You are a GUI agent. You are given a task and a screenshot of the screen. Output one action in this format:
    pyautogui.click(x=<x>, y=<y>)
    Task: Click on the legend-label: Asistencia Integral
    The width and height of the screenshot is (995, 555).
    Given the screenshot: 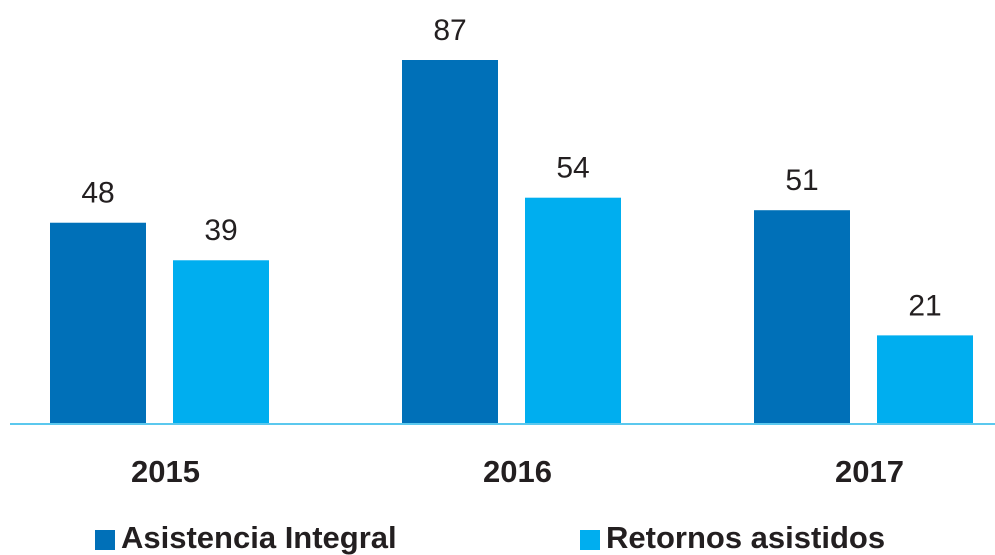 What is the action you would take?
    pyautogui.click(x=259, y=537)
    